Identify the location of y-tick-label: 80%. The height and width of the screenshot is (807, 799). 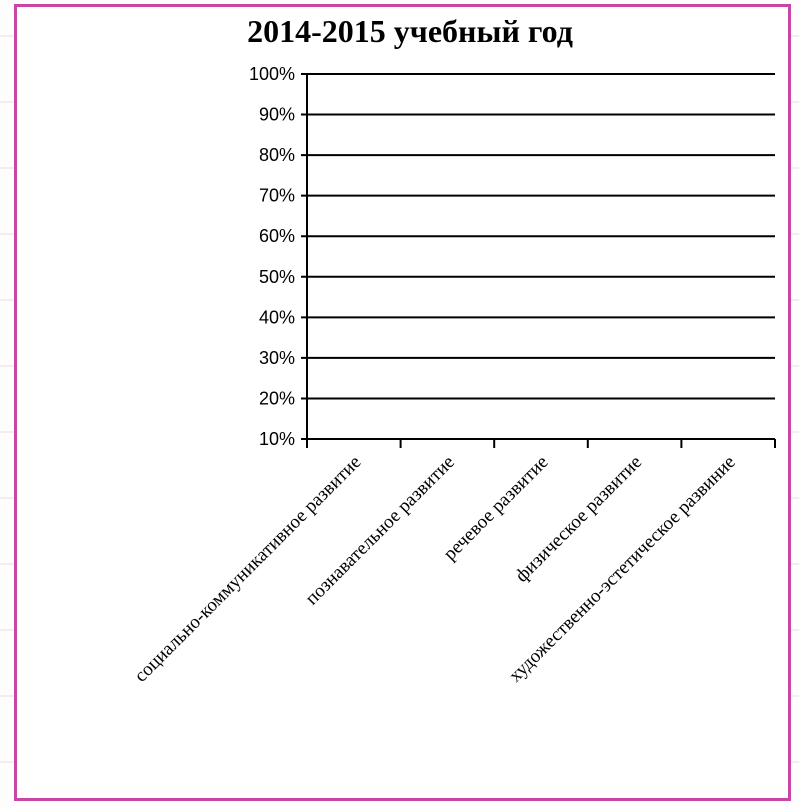
(277, 155).